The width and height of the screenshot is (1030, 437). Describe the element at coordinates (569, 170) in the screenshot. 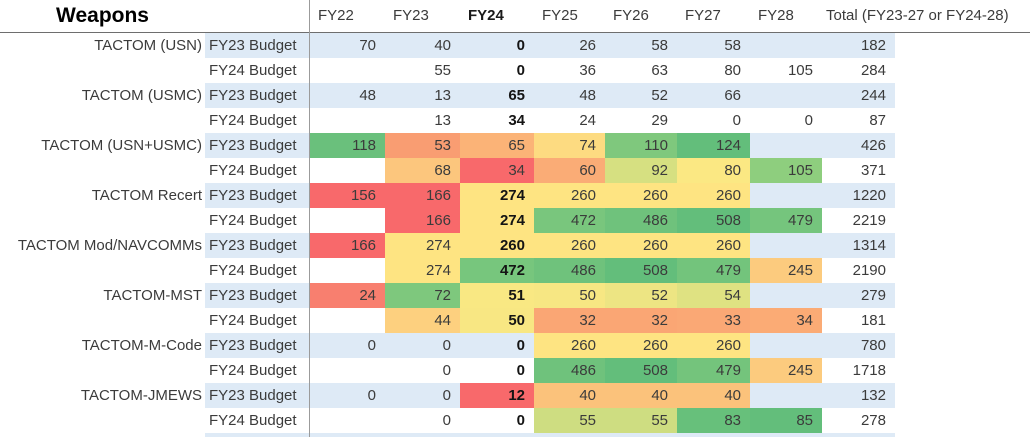

I see `year-cell-fy25: 60` at that location.